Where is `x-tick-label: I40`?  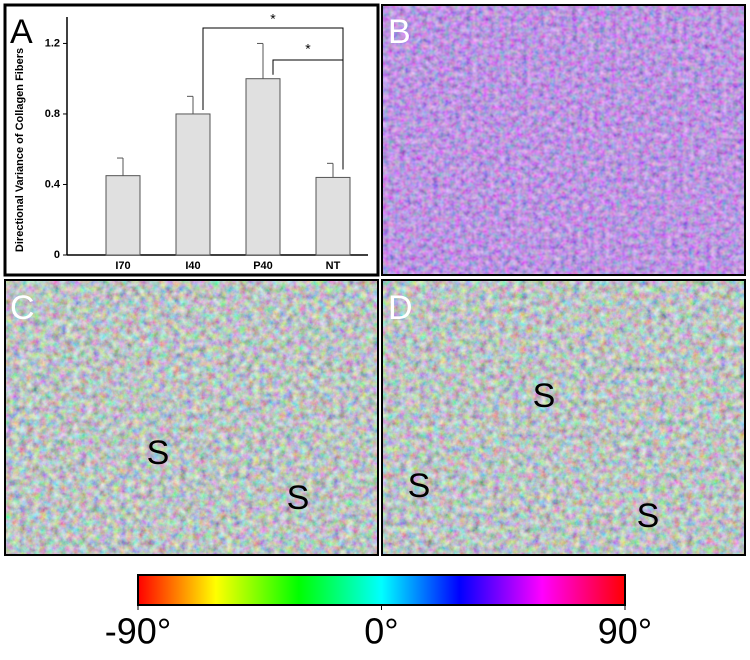 x-tick-label: I40 is located at coordinates (192, 266).